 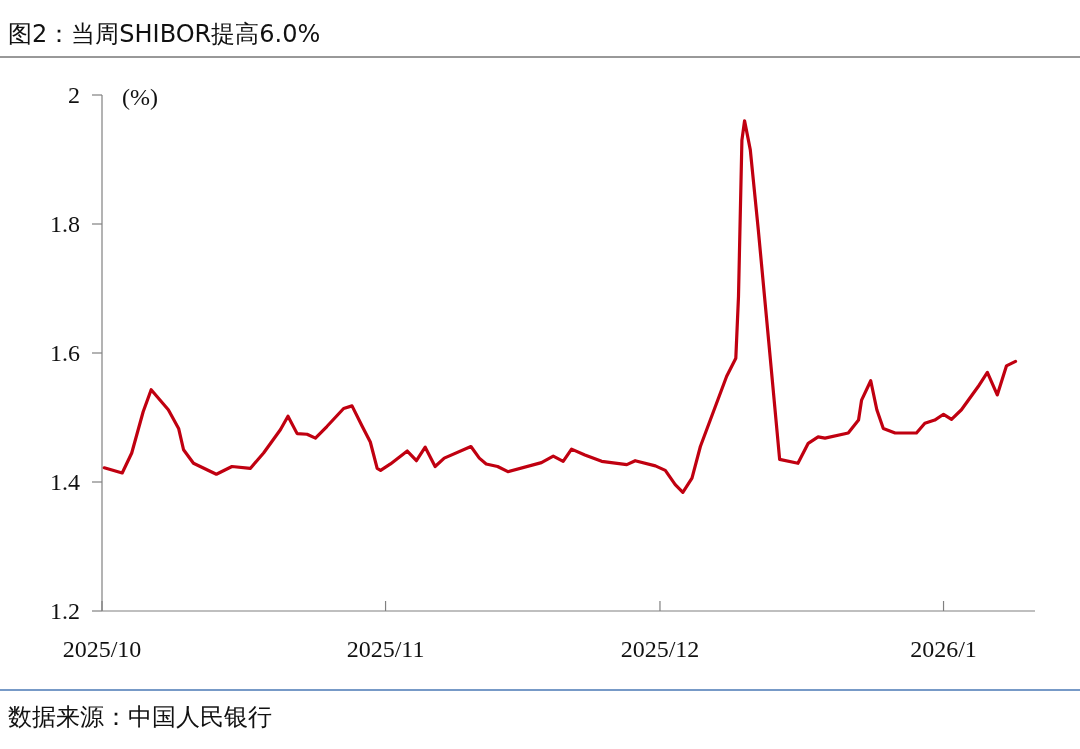 What do you see at coordinates (164, 34) in the screenshot?
I see `chart-title: 图2：当周SHIBOR提高6.0%` at bounding box center [164, 34].